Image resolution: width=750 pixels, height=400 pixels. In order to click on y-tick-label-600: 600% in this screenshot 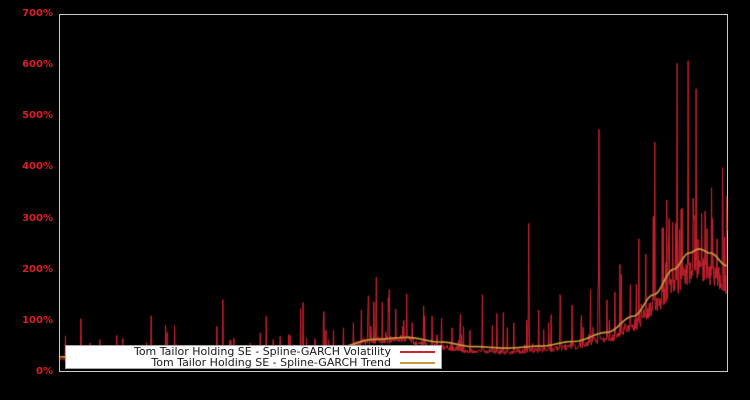, I will do `click(37, 65)`.